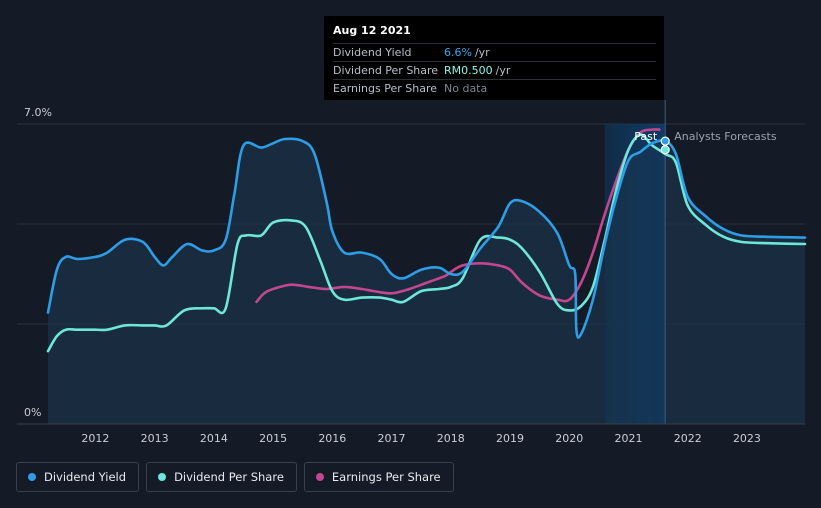  I want to click on y-axis-bottom-label: 0%, so click(32, 412).